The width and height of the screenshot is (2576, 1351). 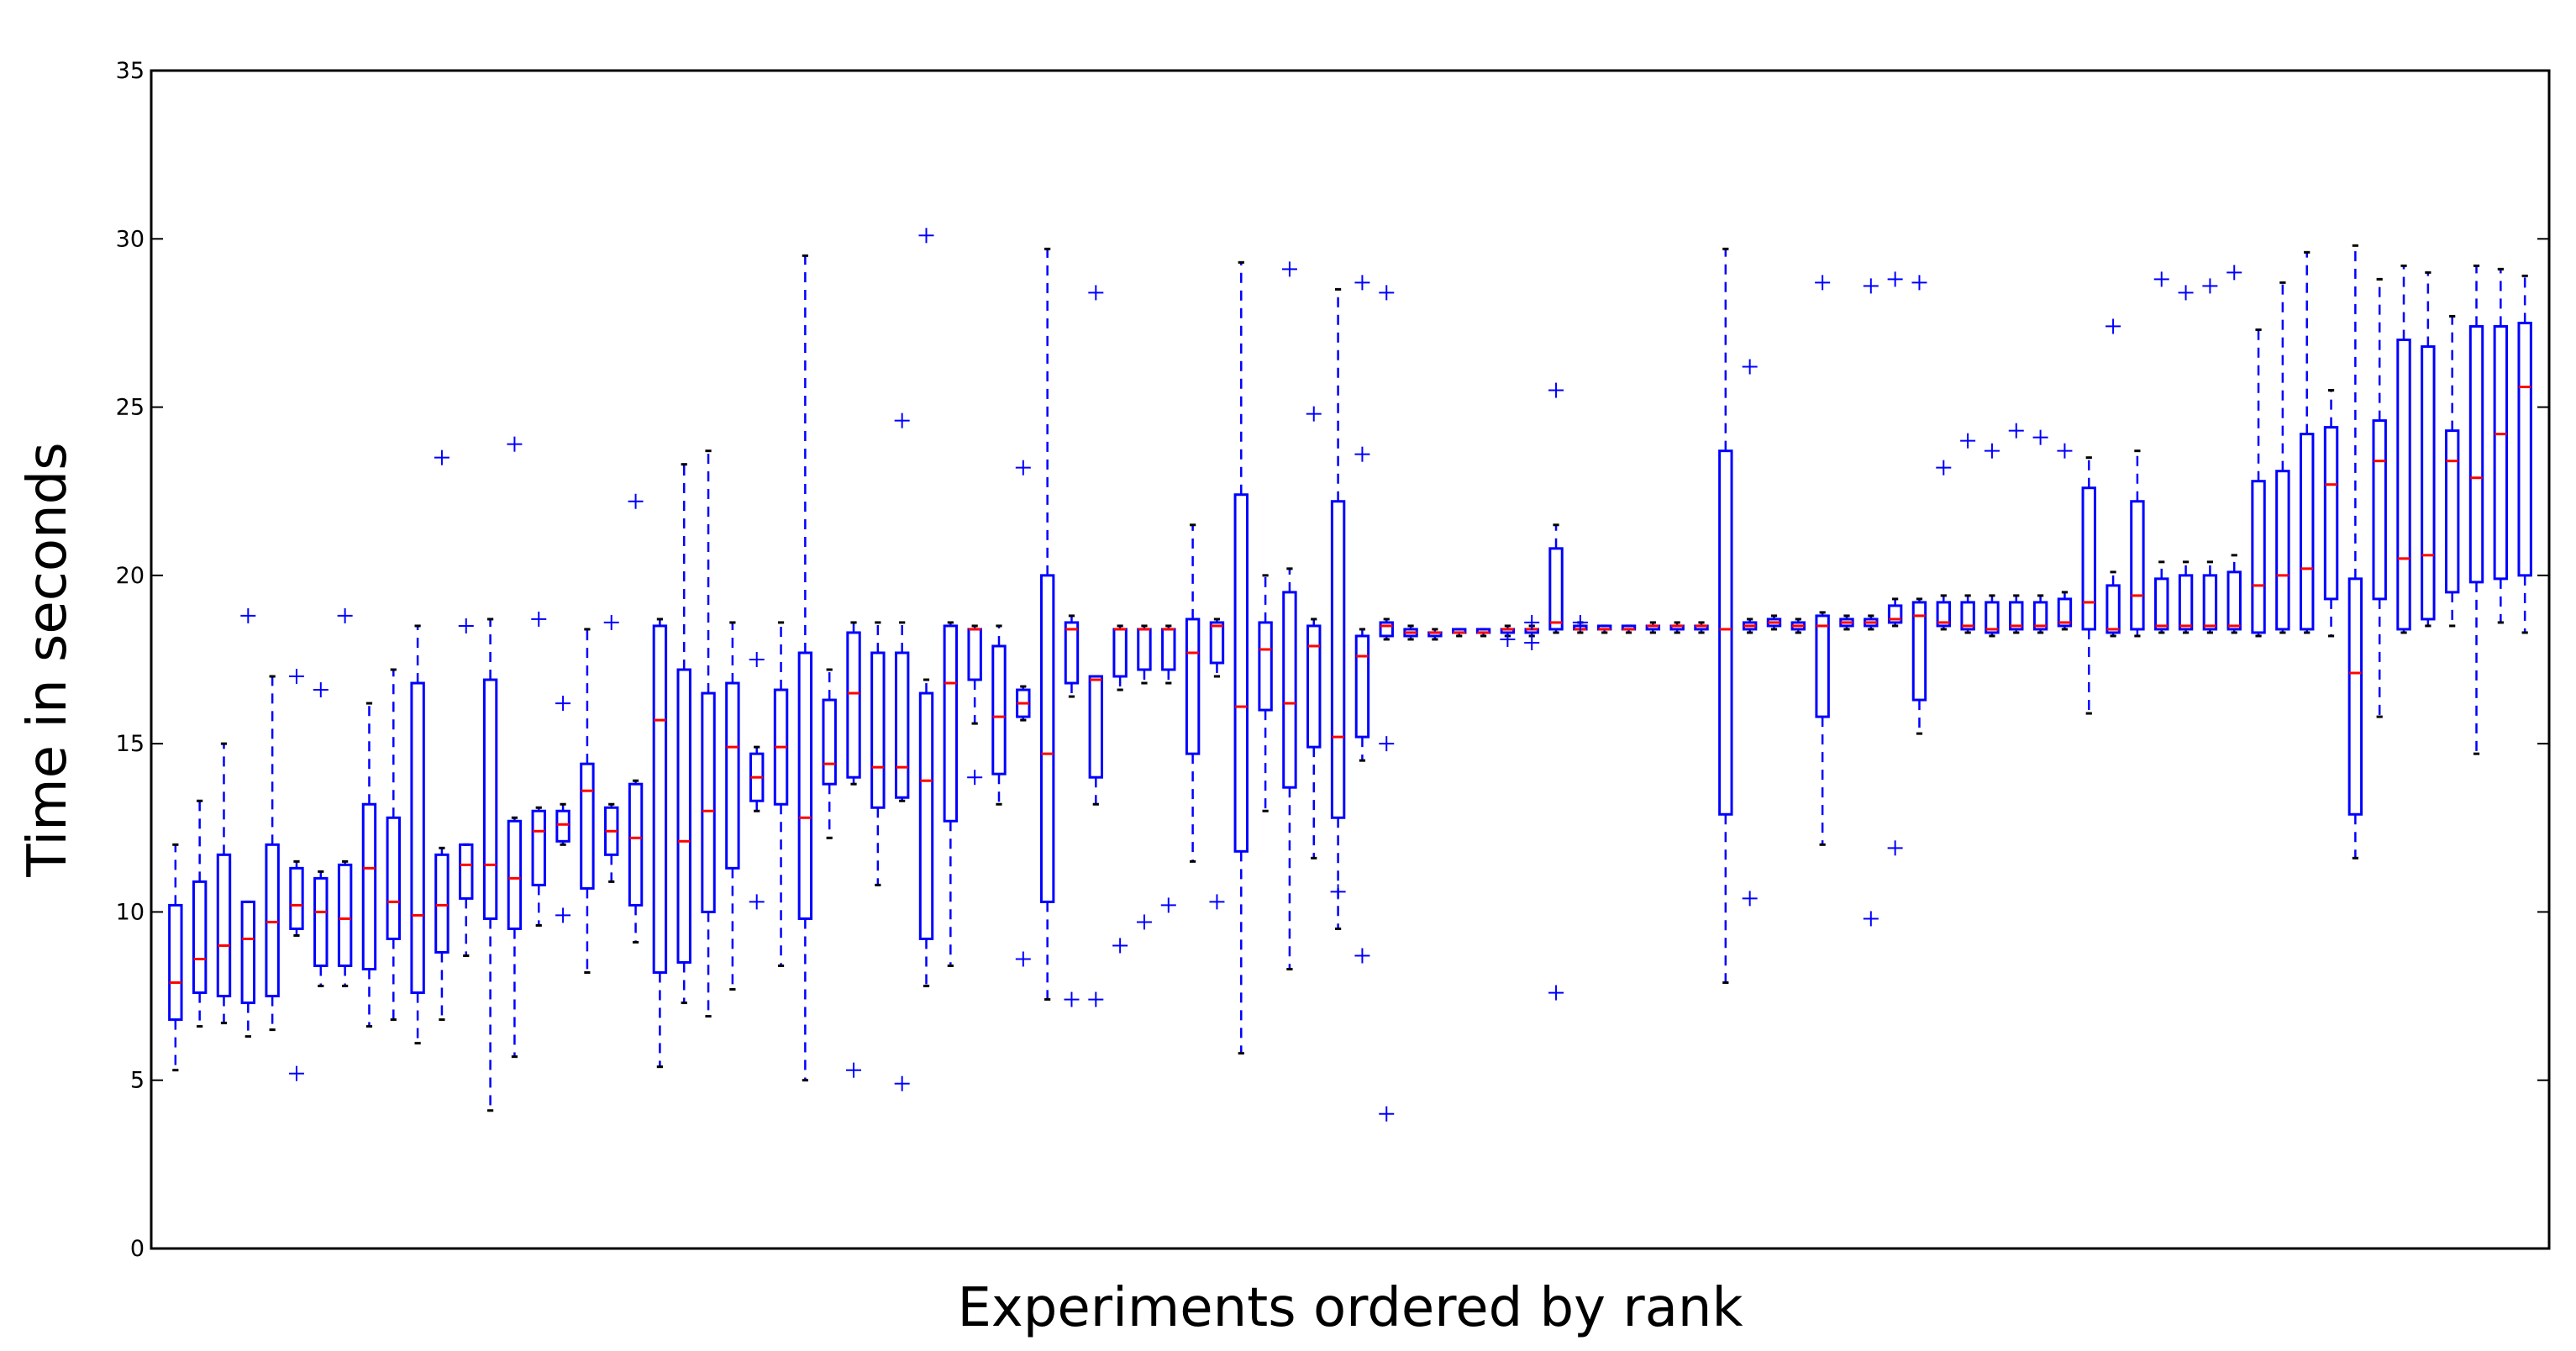 What do you see at coordinates (48, 660) in the screenshot?
I see `y-axis-label: Time in seconds` at bounding box center [48, 660].